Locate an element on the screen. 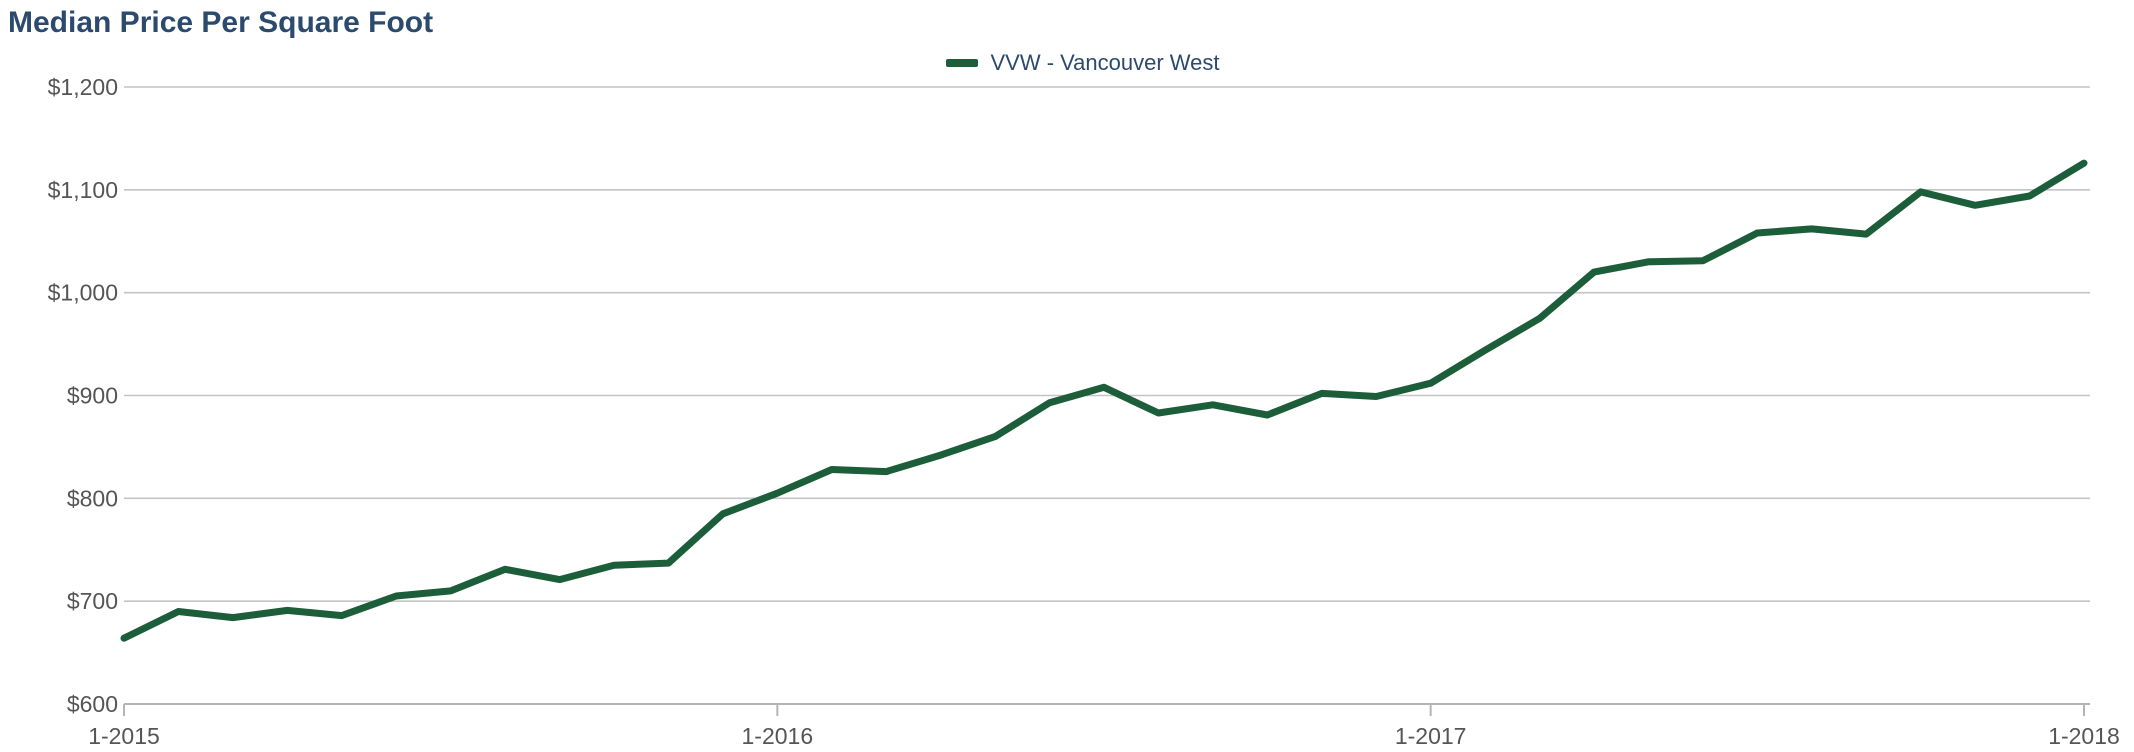 This screenshot has height=752, width=2134. y-tick-label: $1,000 is located at coordinates (83, 293).